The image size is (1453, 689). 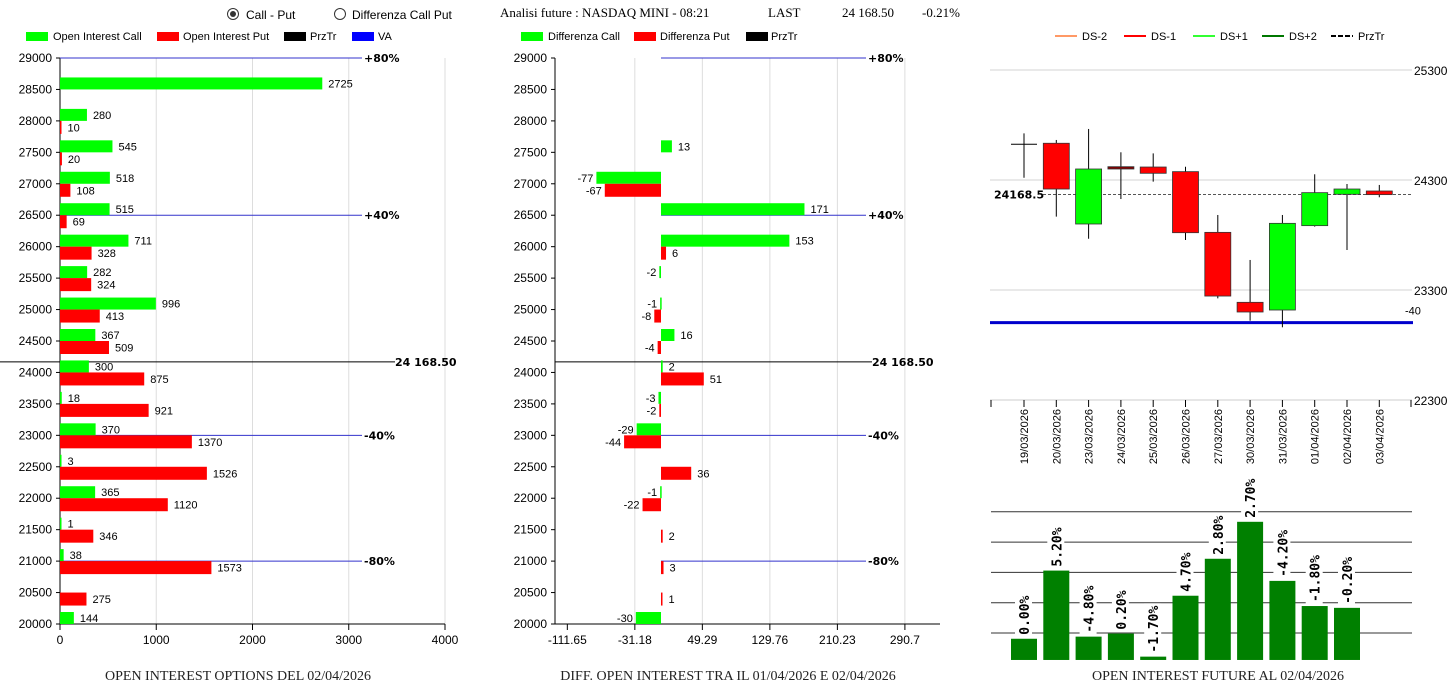 What do you see at coordinates (531, 404) in the screenshot?
I see `y-tick-label: 23500` at bounding box center [531, 404].